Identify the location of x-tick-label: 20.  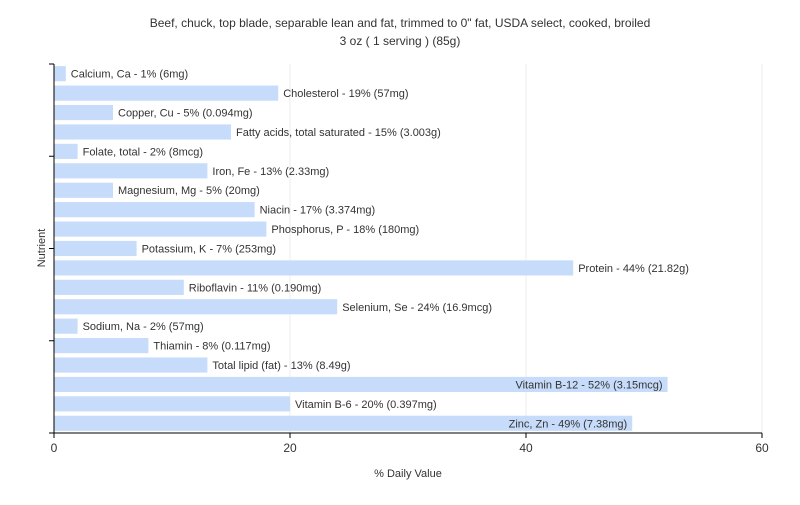
(290, 448).